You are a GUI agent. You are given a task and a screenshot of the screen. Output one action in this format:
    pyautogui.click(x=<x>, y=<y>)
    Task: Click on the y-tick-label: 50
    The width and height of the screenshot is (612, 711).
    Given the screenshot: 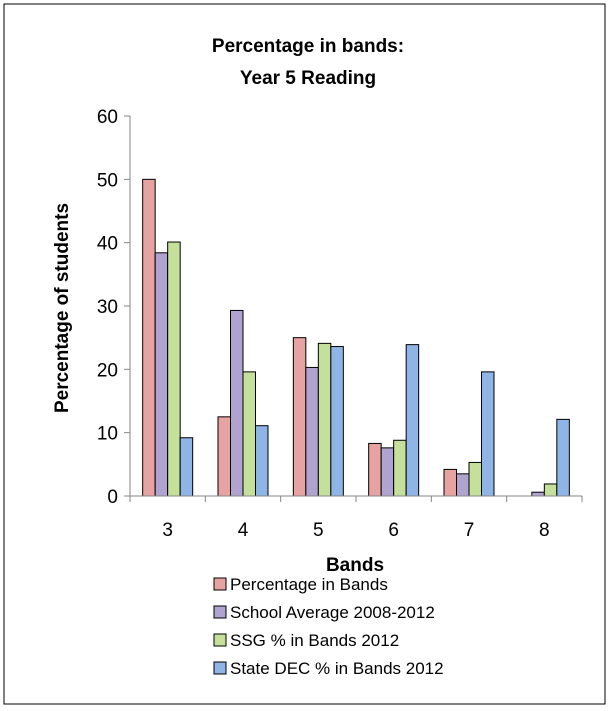 What is the action you would take?
    pyautogui.click(x=107, y=180)
    